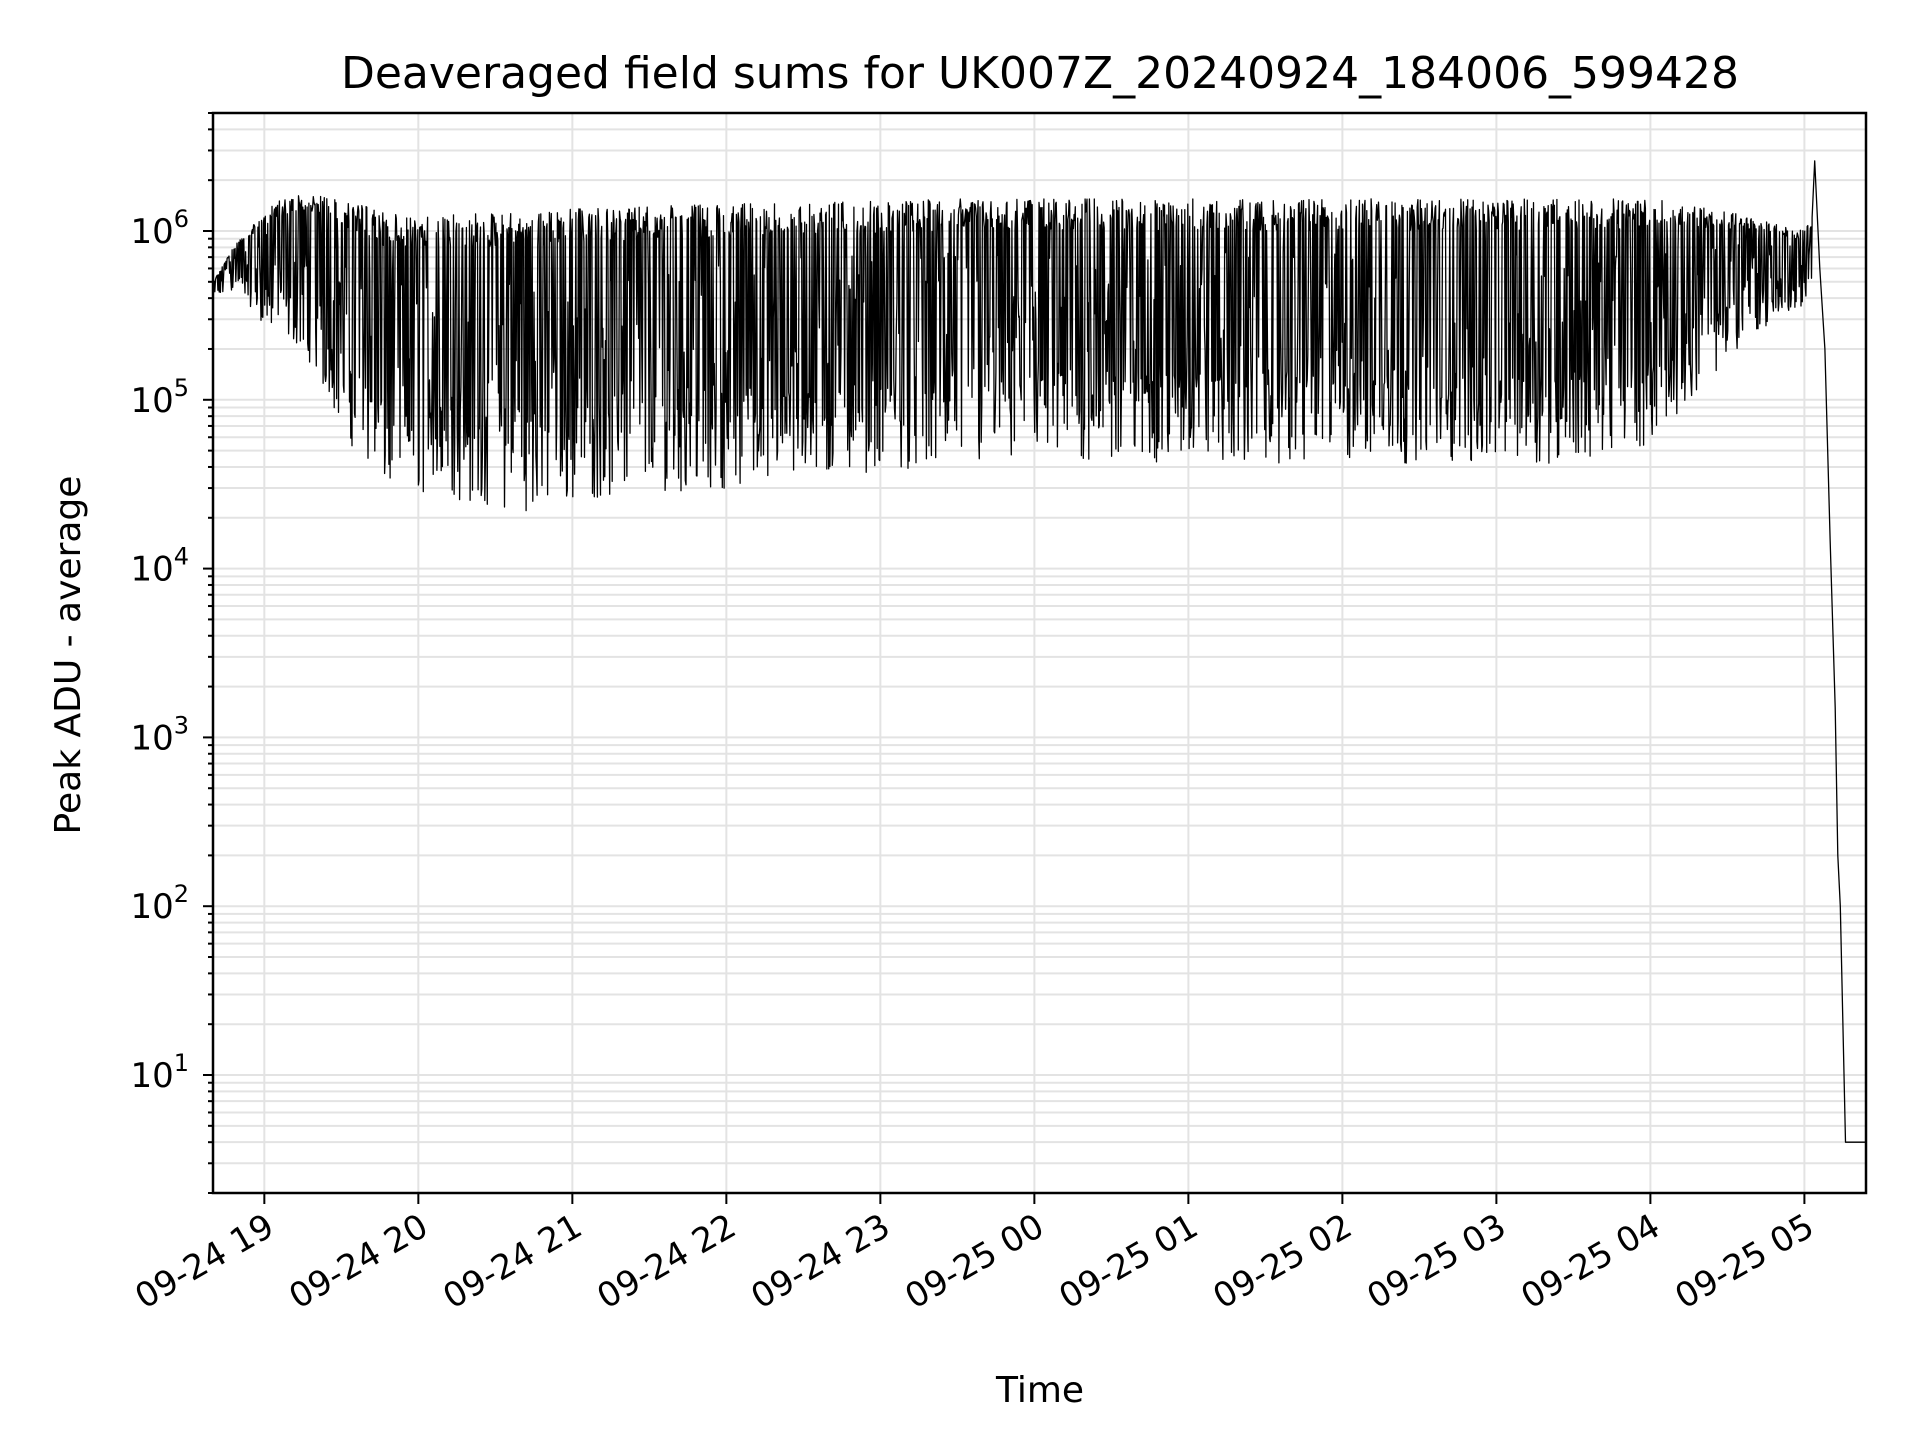 The image size is (1920, 1445). I want to click on y-tick-exponent: 1, so click(181, 1063).